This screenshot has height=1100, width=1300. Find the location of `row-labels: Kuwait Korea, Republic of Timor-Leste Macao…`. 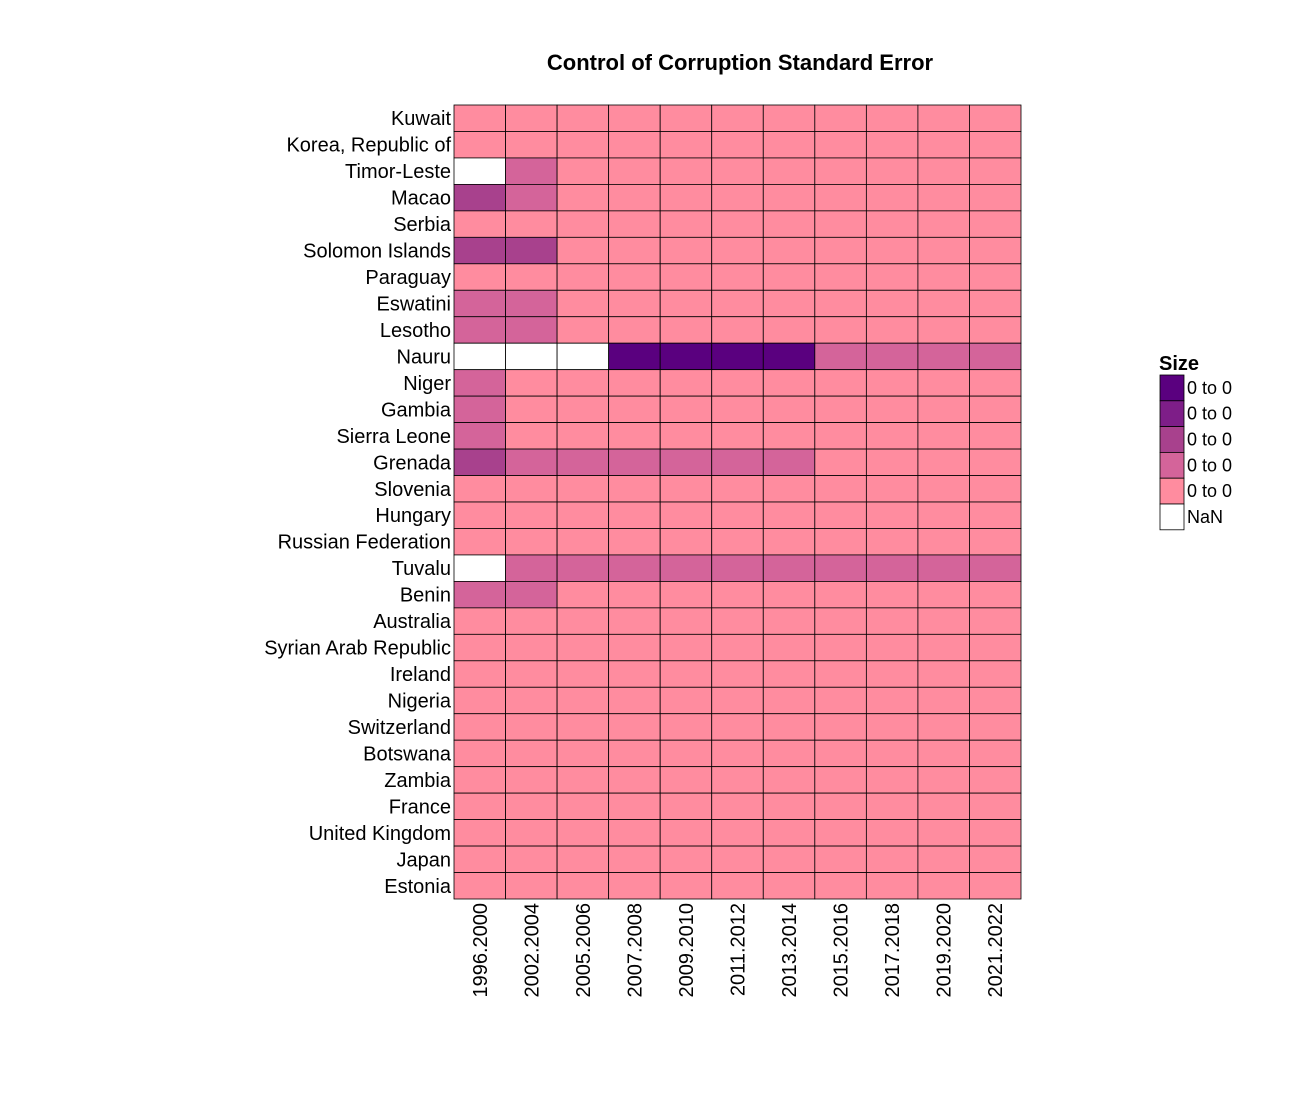

row-labels: Kuwait Korea, Republic of Timor-Leste Macao… is located at coordinates (358, 503).